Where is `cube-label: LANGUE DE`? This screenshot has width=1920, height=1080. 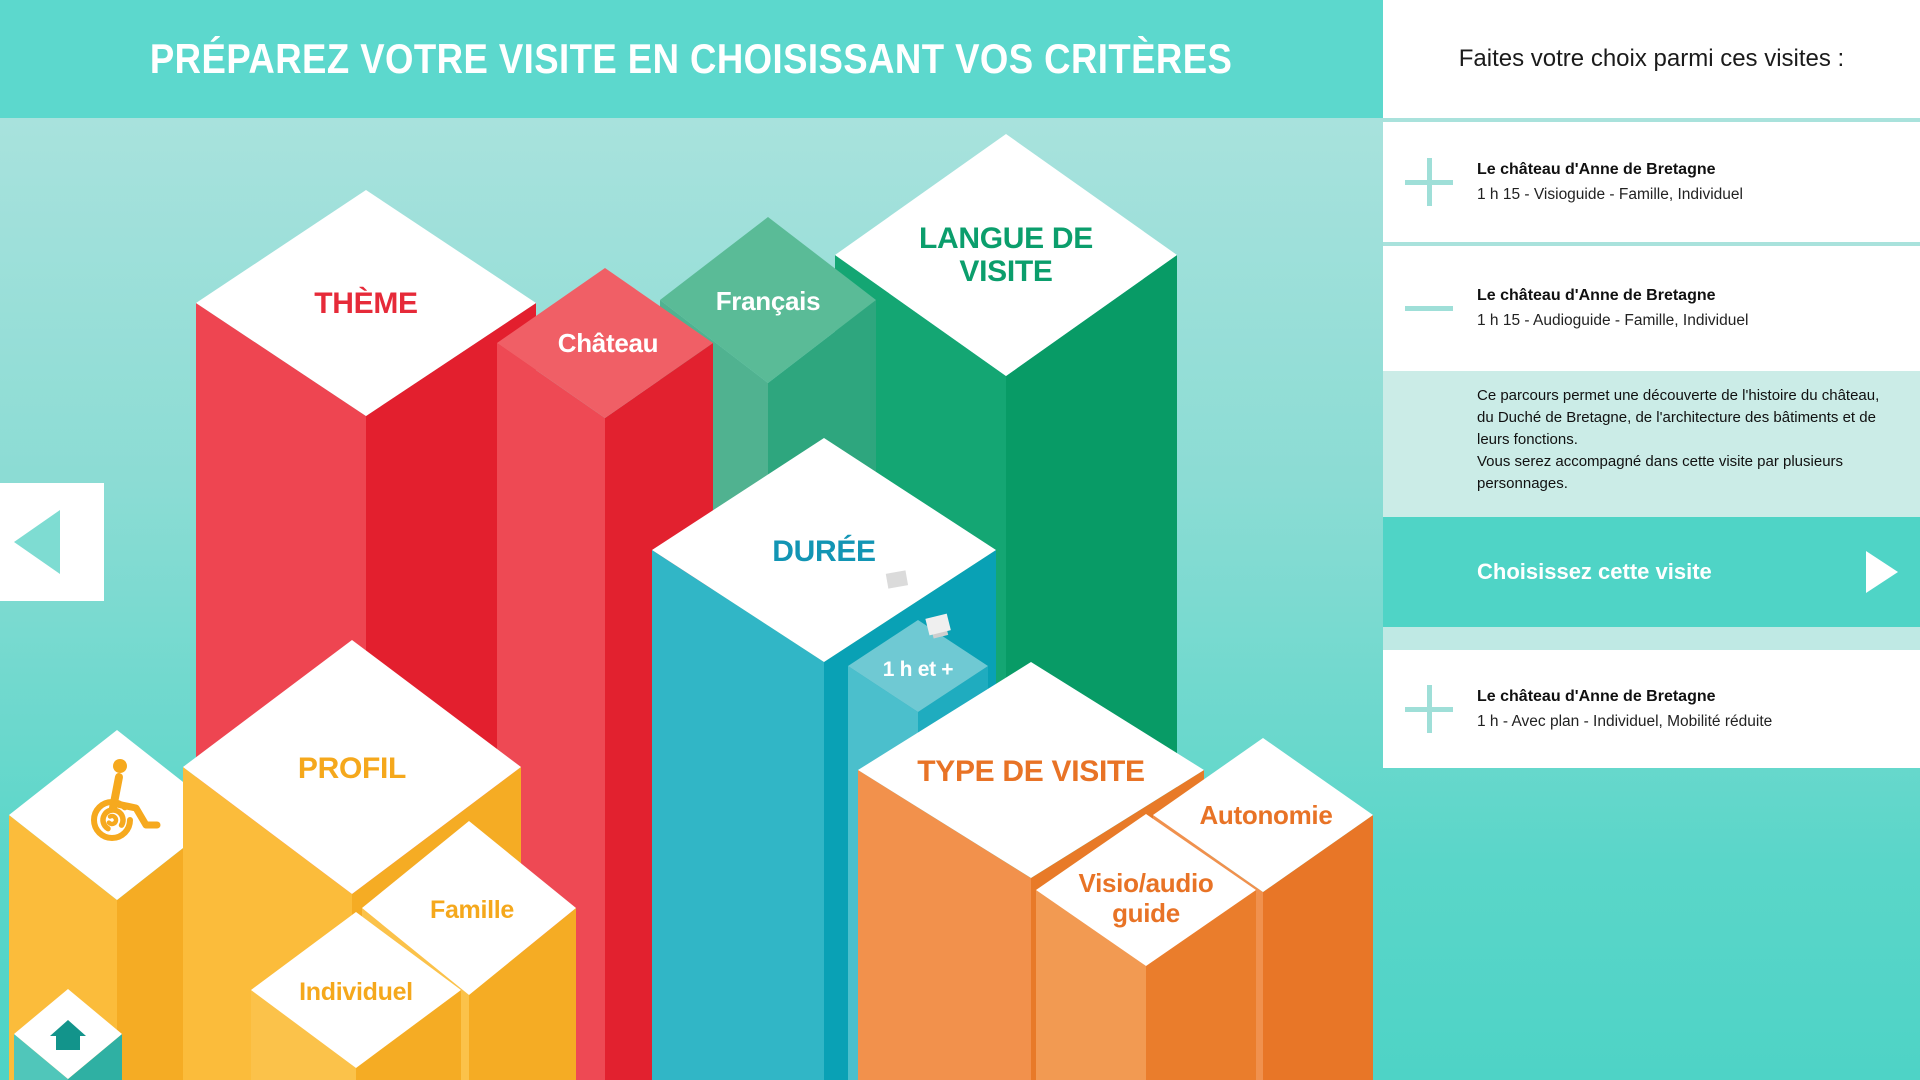 cube-label: LANGUE DE is located at coordinates (1006, 238).